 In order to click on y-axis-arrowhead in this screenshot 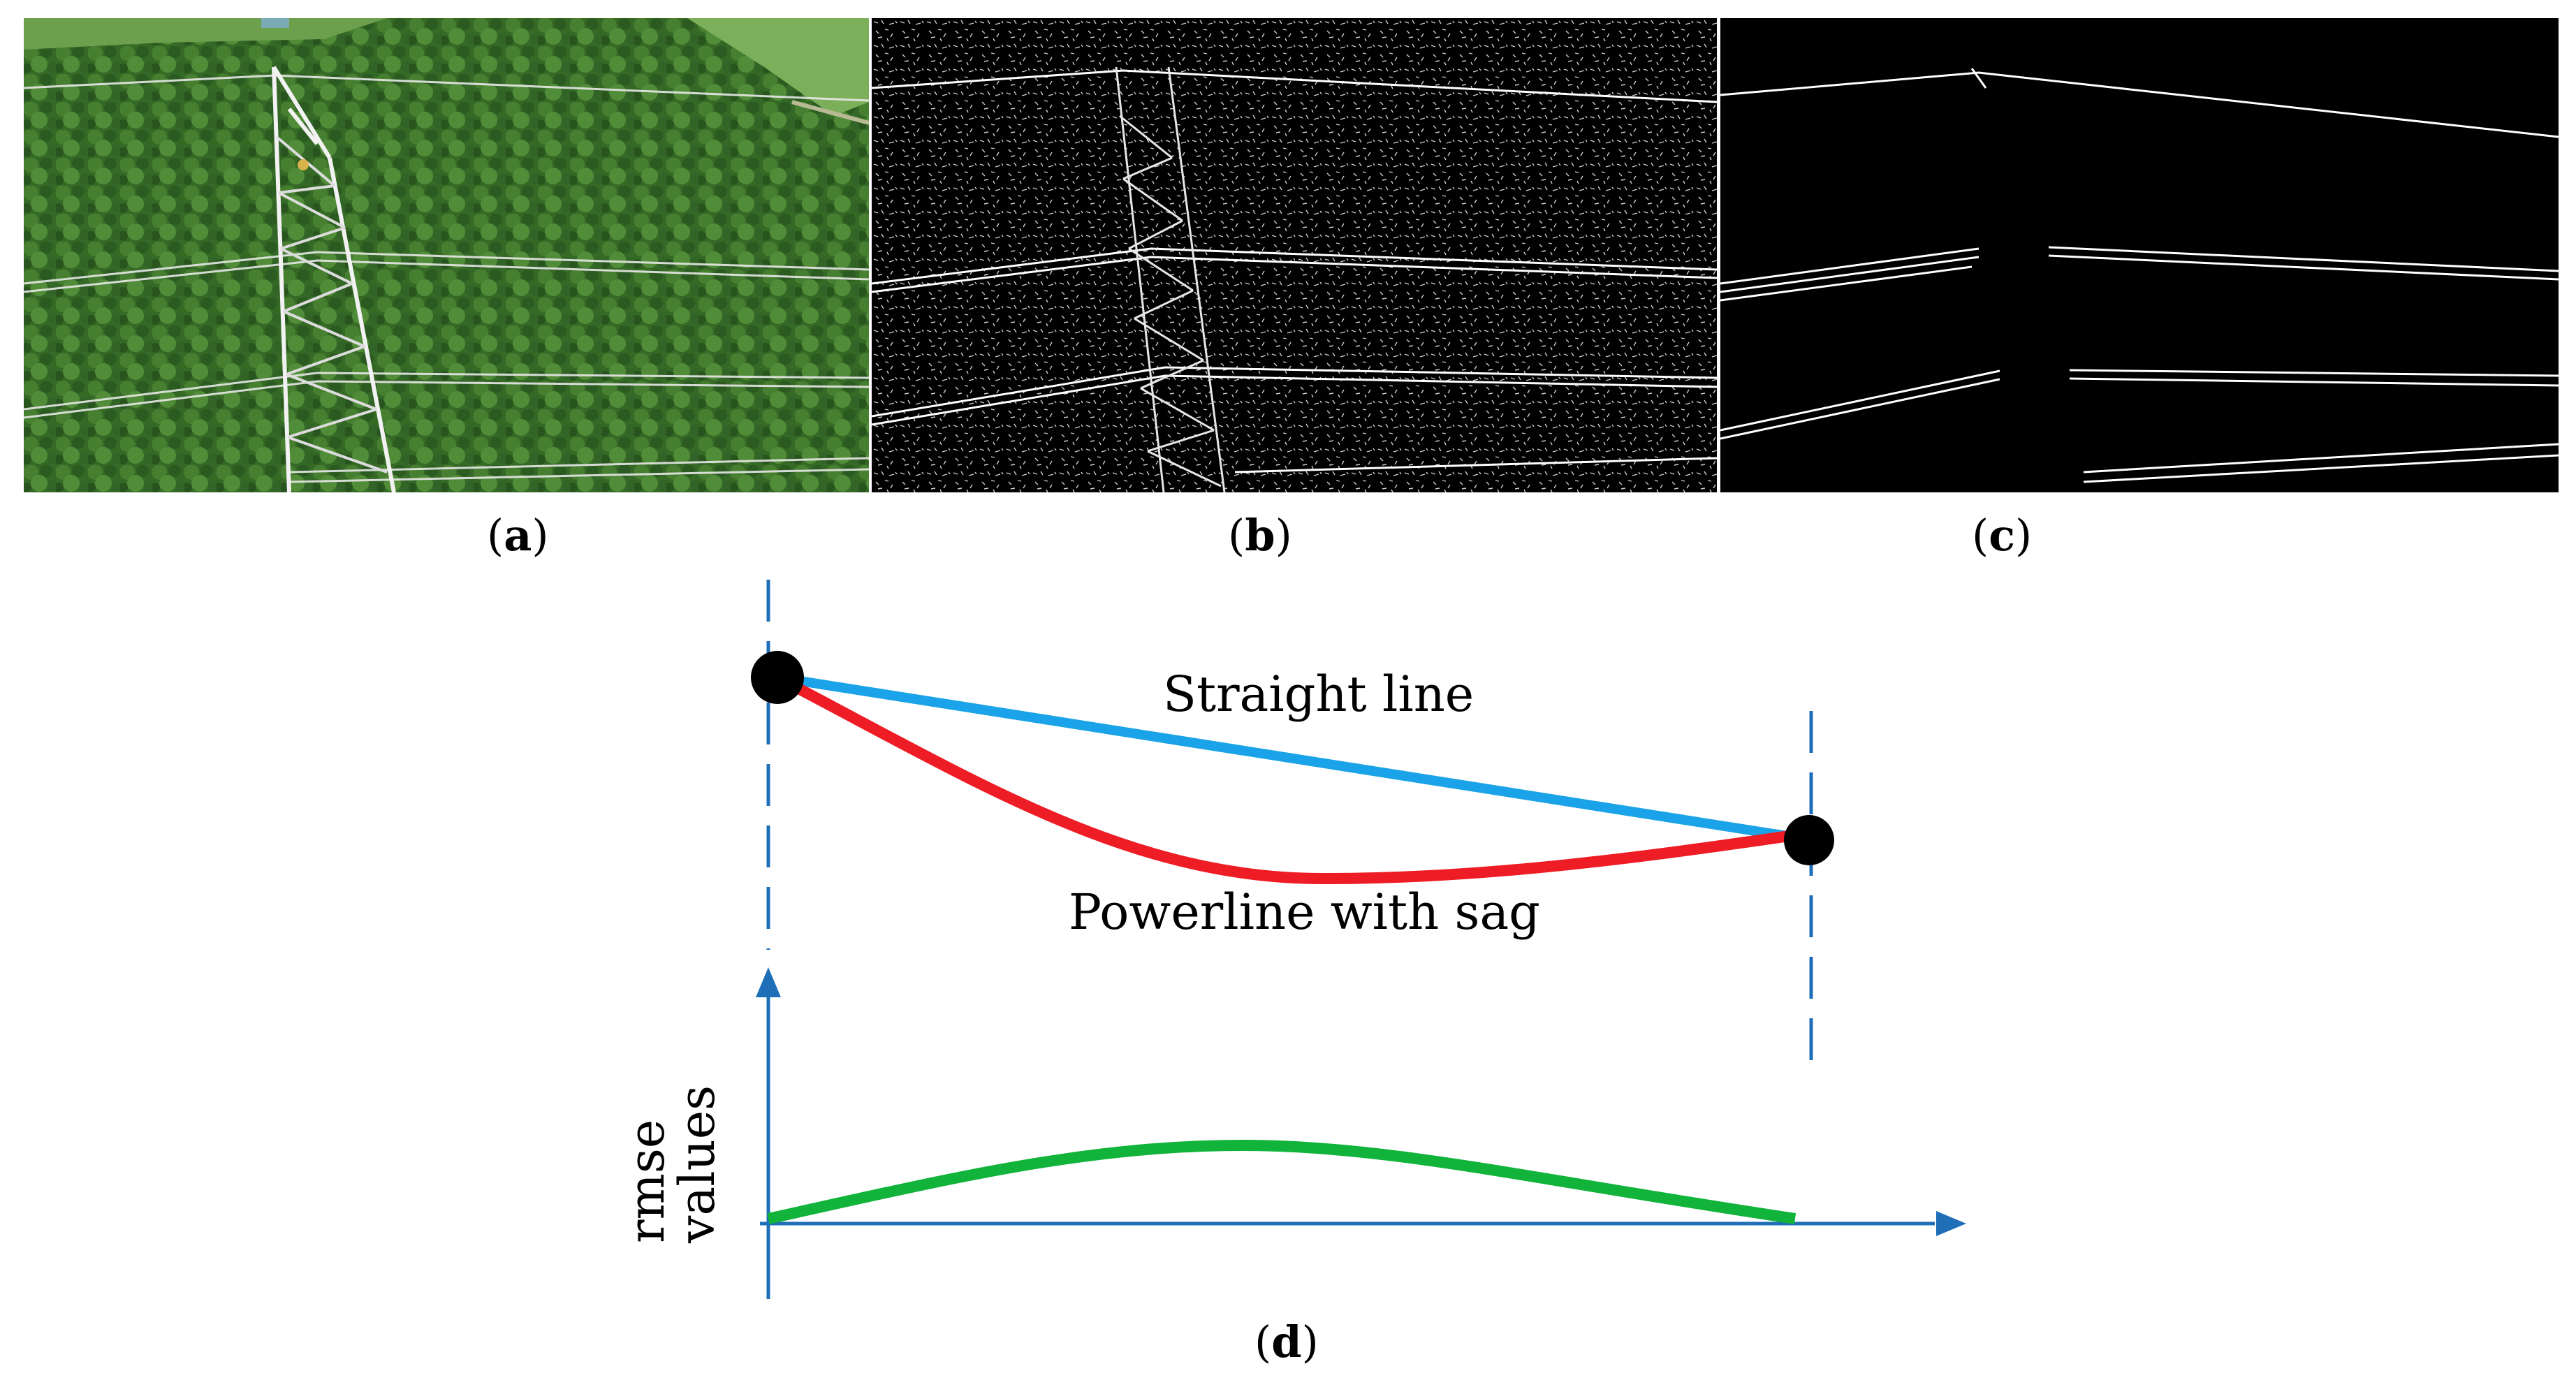, I will do `click(769, 982)`.